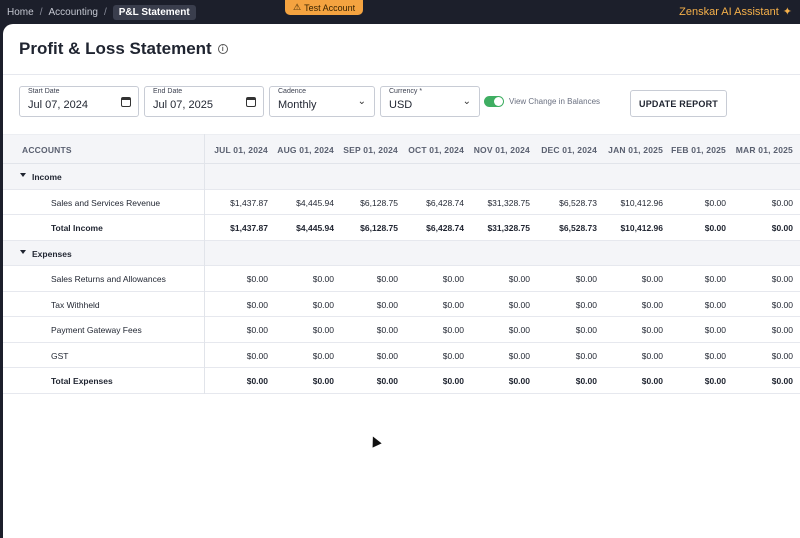 The height and width of the screenshot is (538, 800). What do you see at coordinates (678, 103) in the screenshot?
I see `update-report-button: UPDATE REPORT` at bounding box center [678, 103].